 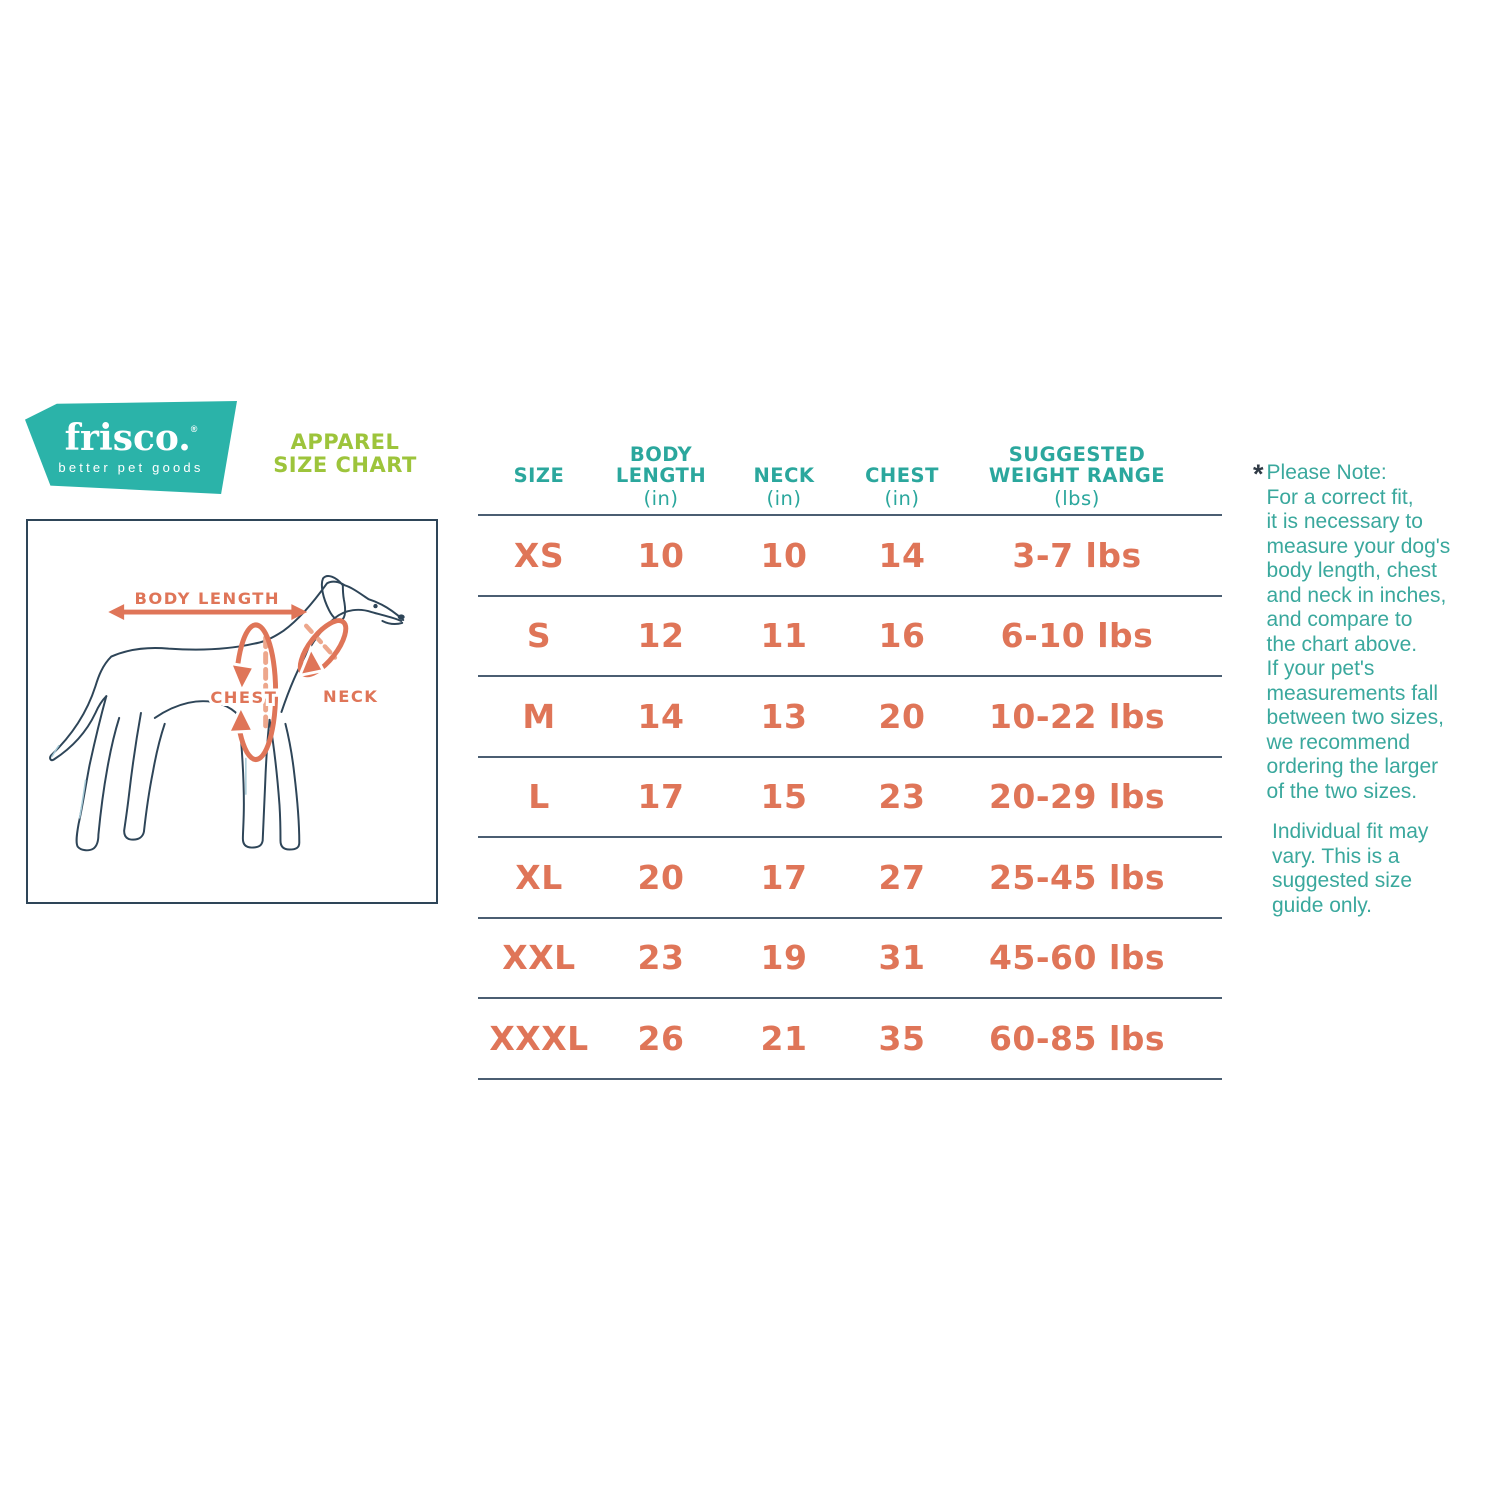 I want to click on chest-label: CHEST, so click(x=243, y=697).